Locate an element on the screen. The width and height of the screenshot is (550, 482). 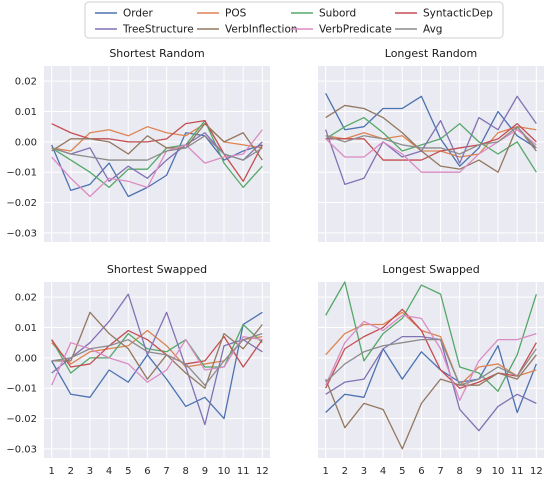
legend-item-pos: POS is located at coordinates (222, 14).